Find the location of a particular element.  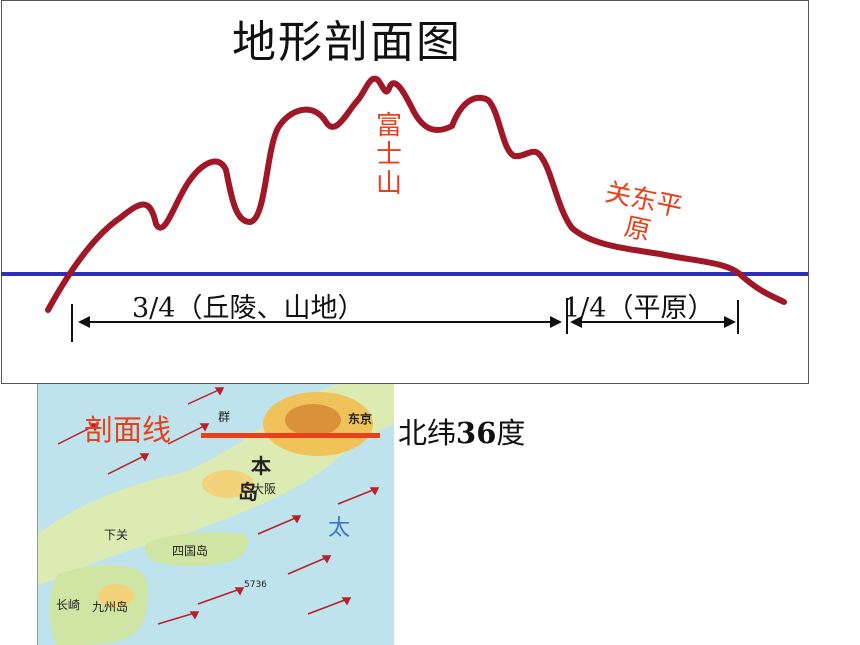

span-right-arrowhead-start is located at coordinates (576, 322).